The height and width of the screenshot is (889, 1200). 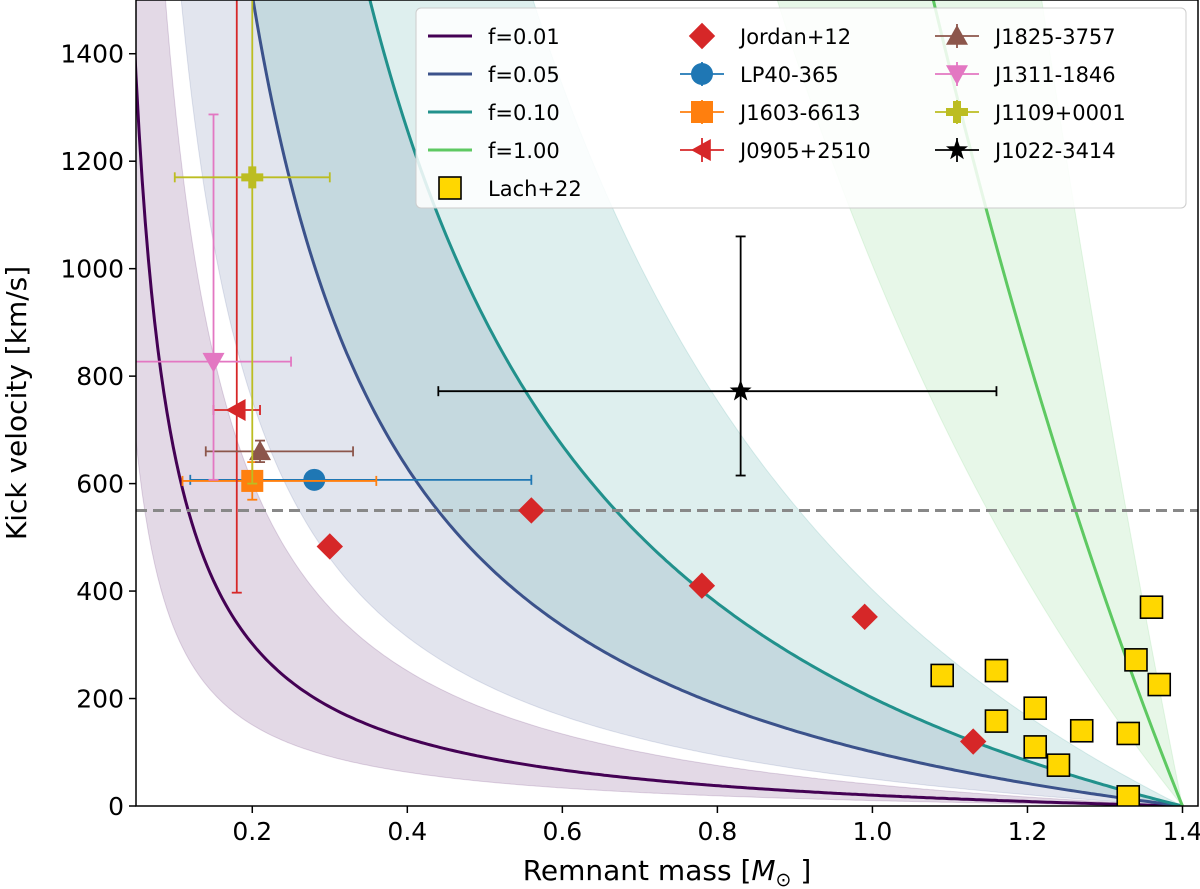 I want to click on y-tick-label: 400, so click(x=100, y=591).